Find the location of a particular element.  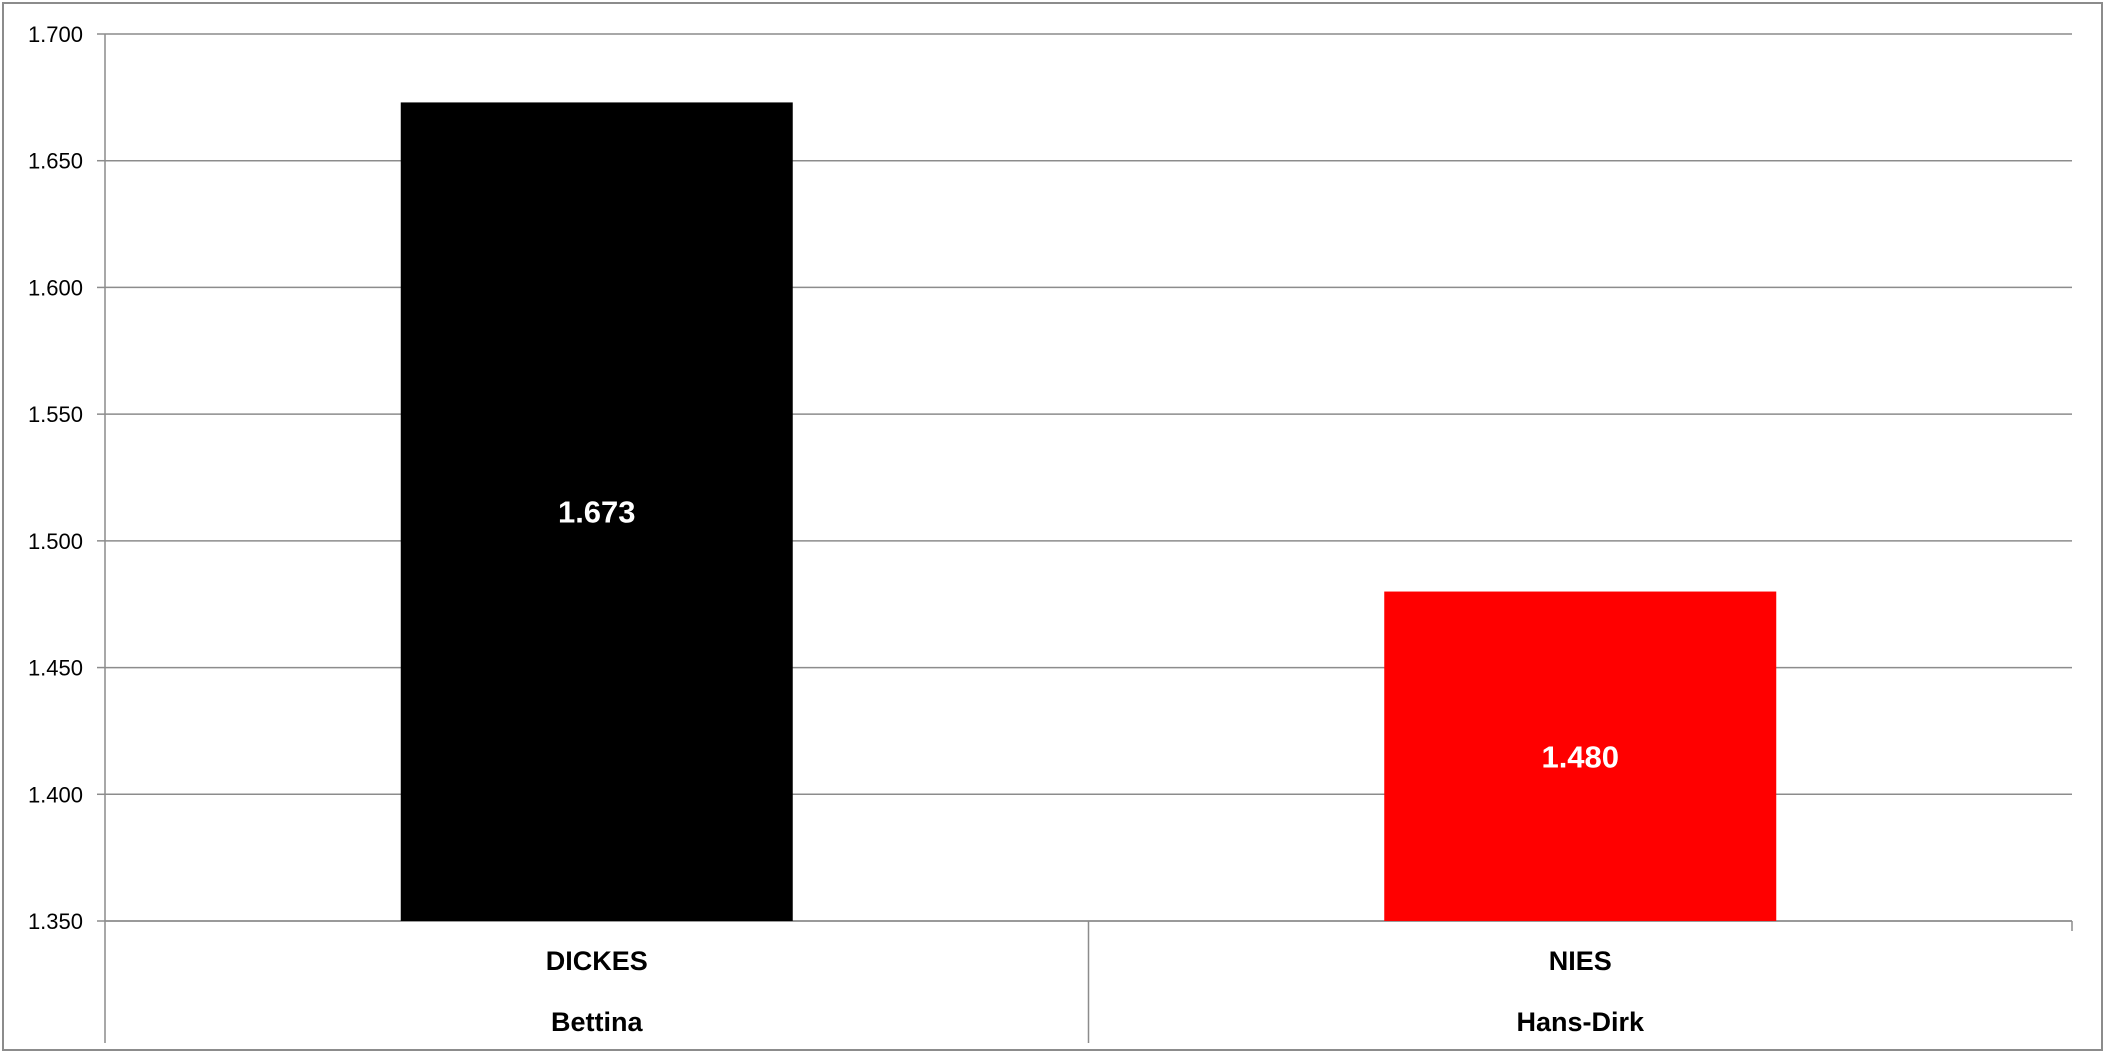

y-tick-label: 1.450 is located at coordinates (55, 668).